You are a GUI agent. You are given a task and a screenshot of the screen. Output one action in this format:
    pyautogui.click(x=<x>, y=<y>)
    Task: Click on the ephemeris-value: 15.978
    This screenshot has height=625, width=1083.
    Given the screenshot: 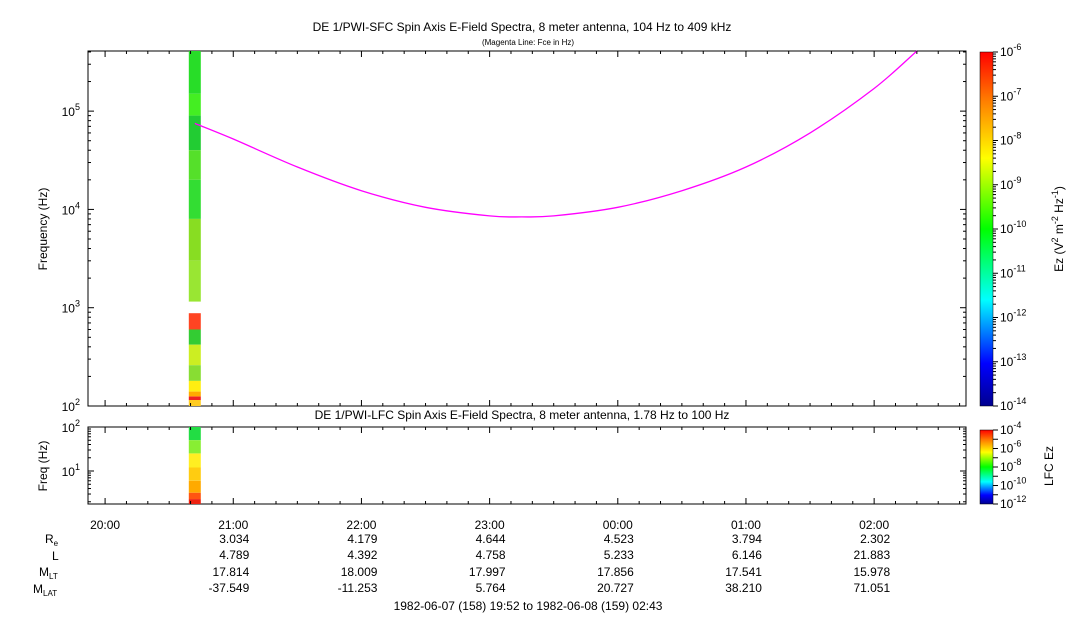 What is the action you would take?
    pyautogui.click(x=871, y=572)
    